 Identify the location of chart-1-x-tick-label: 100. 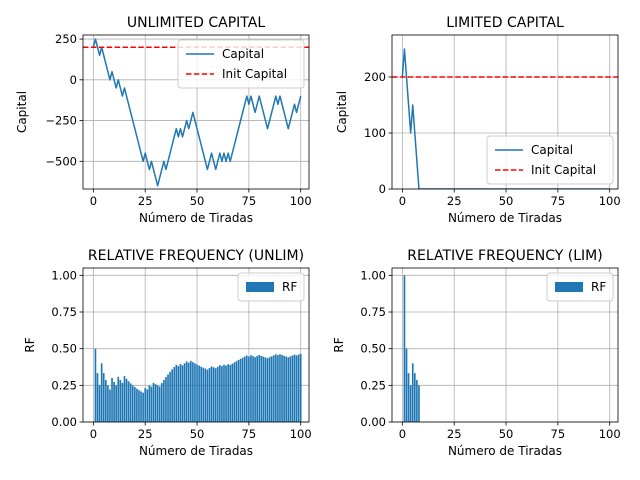
(301, 201).